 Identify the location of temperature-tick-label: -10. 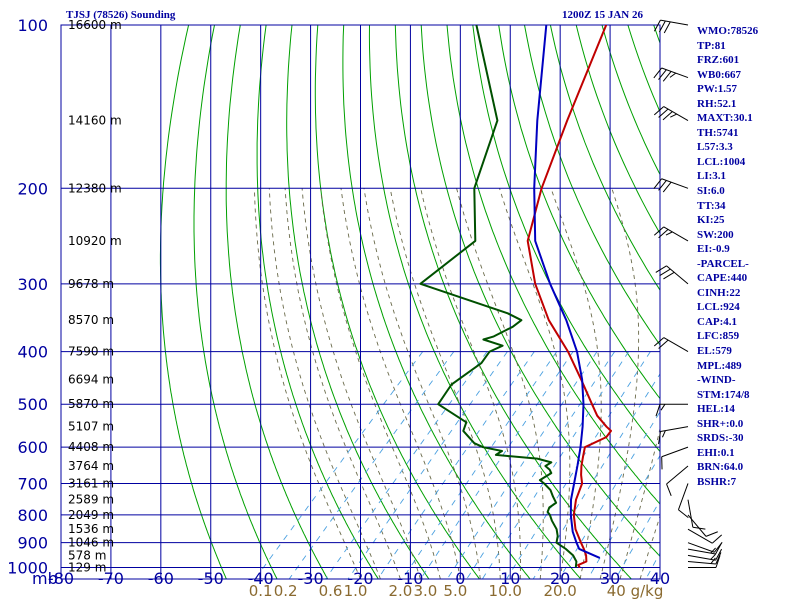
(410, 578).